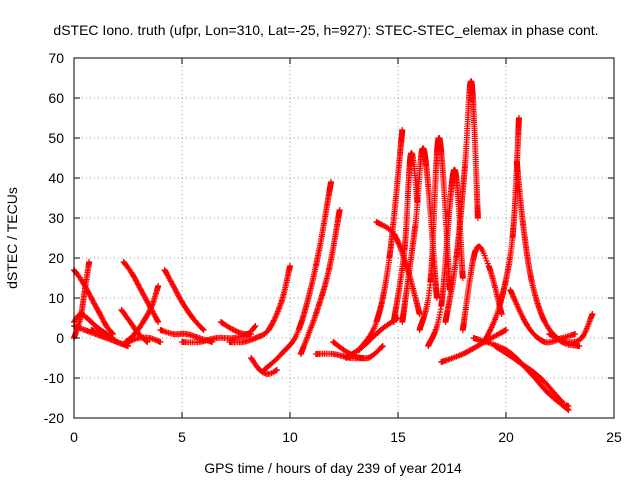 This screenshot has width=640, height=480. Describe the element at coordinates (60, 338) in the screenshot. I see `y-tick-label: 0` at that location.